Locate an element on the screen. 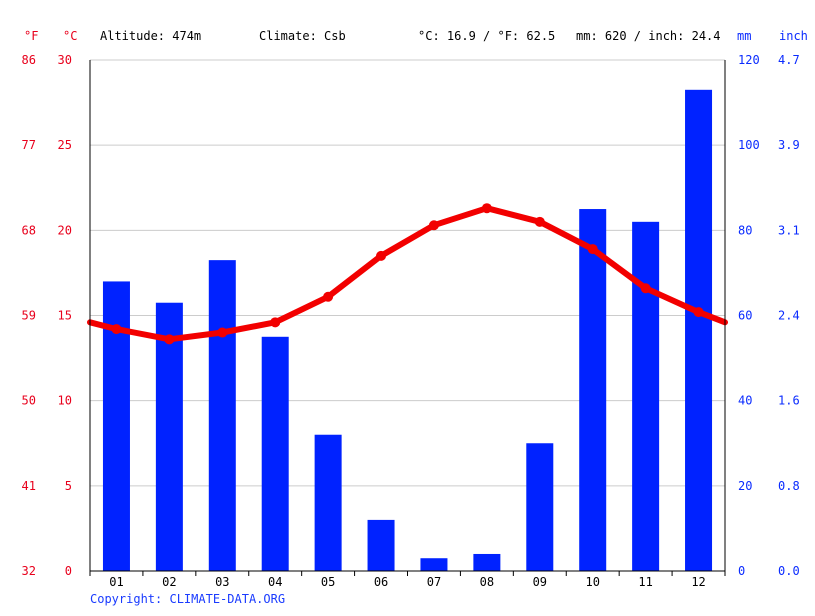  celsius-tick-label: 25 is located at coordinates (65, 145).